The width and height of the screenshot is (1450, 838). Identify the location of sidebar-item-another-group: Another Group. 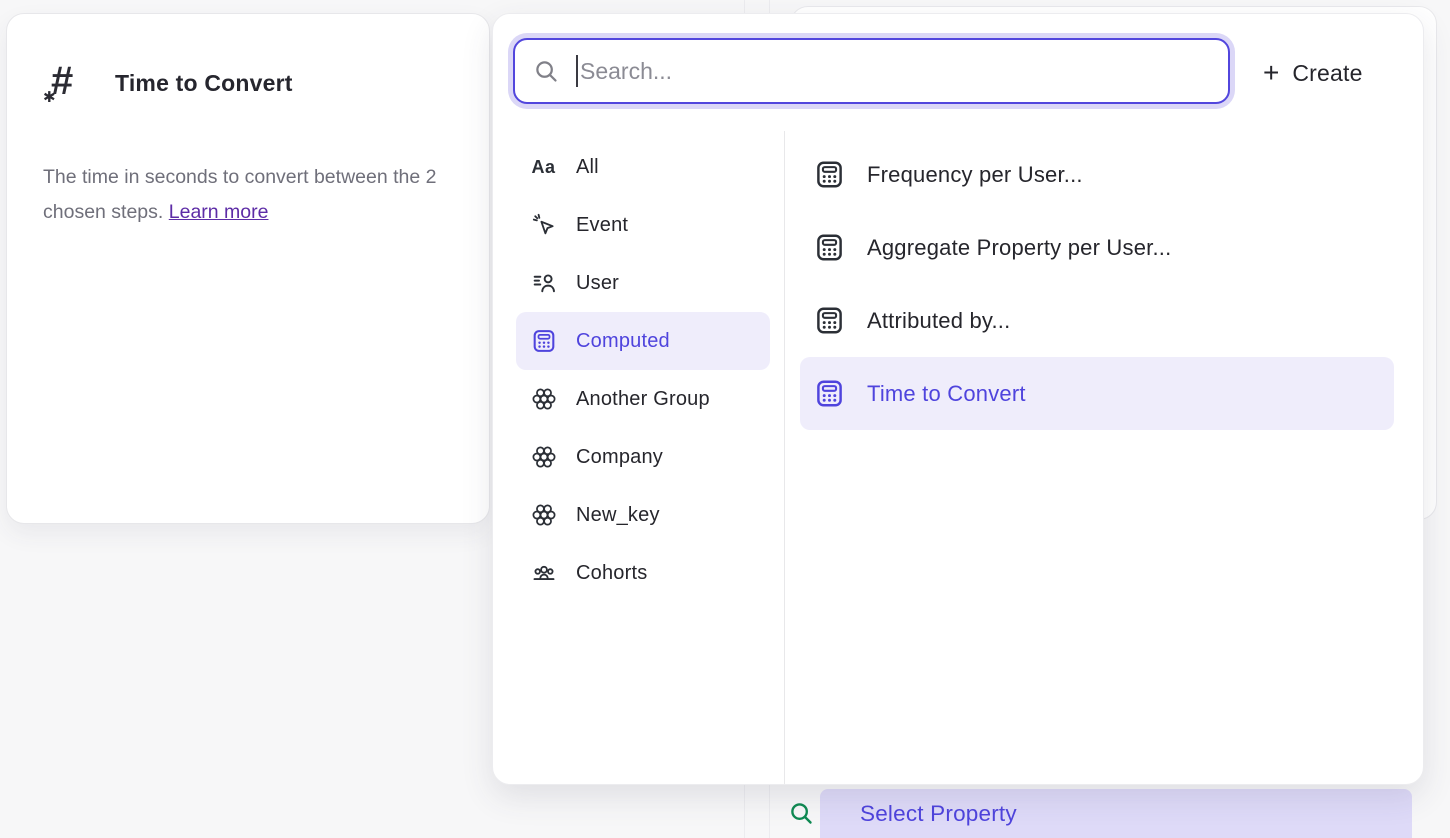
(643, 399).